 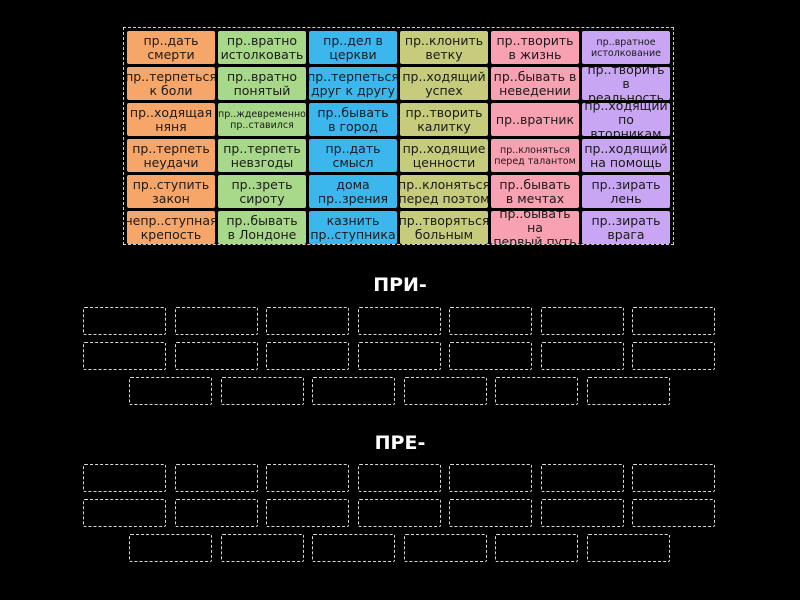 I want to click on word-tile: пр..дел в церкви, so click(x=353, y=47).